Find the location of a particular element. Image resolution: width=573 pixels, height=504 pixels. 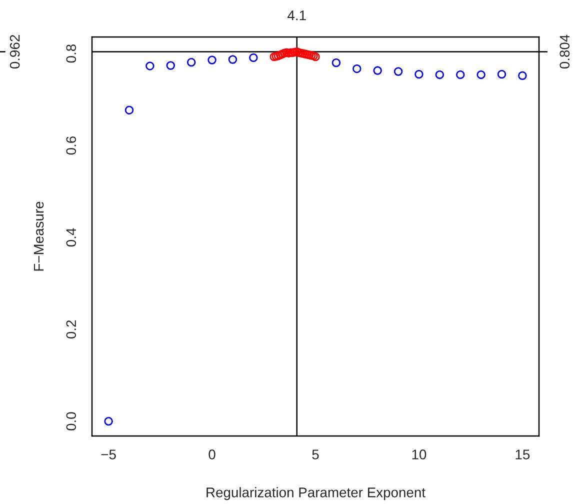

y-tick-label: 0.6 is located at coordinates (71, 145).